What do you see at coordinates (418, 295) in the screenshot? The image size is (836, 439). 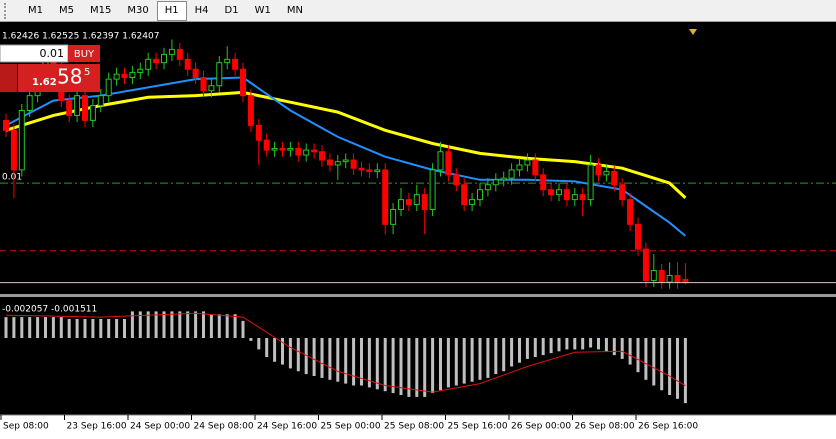 I see `panel-separator` at bounding box center [418, 295].